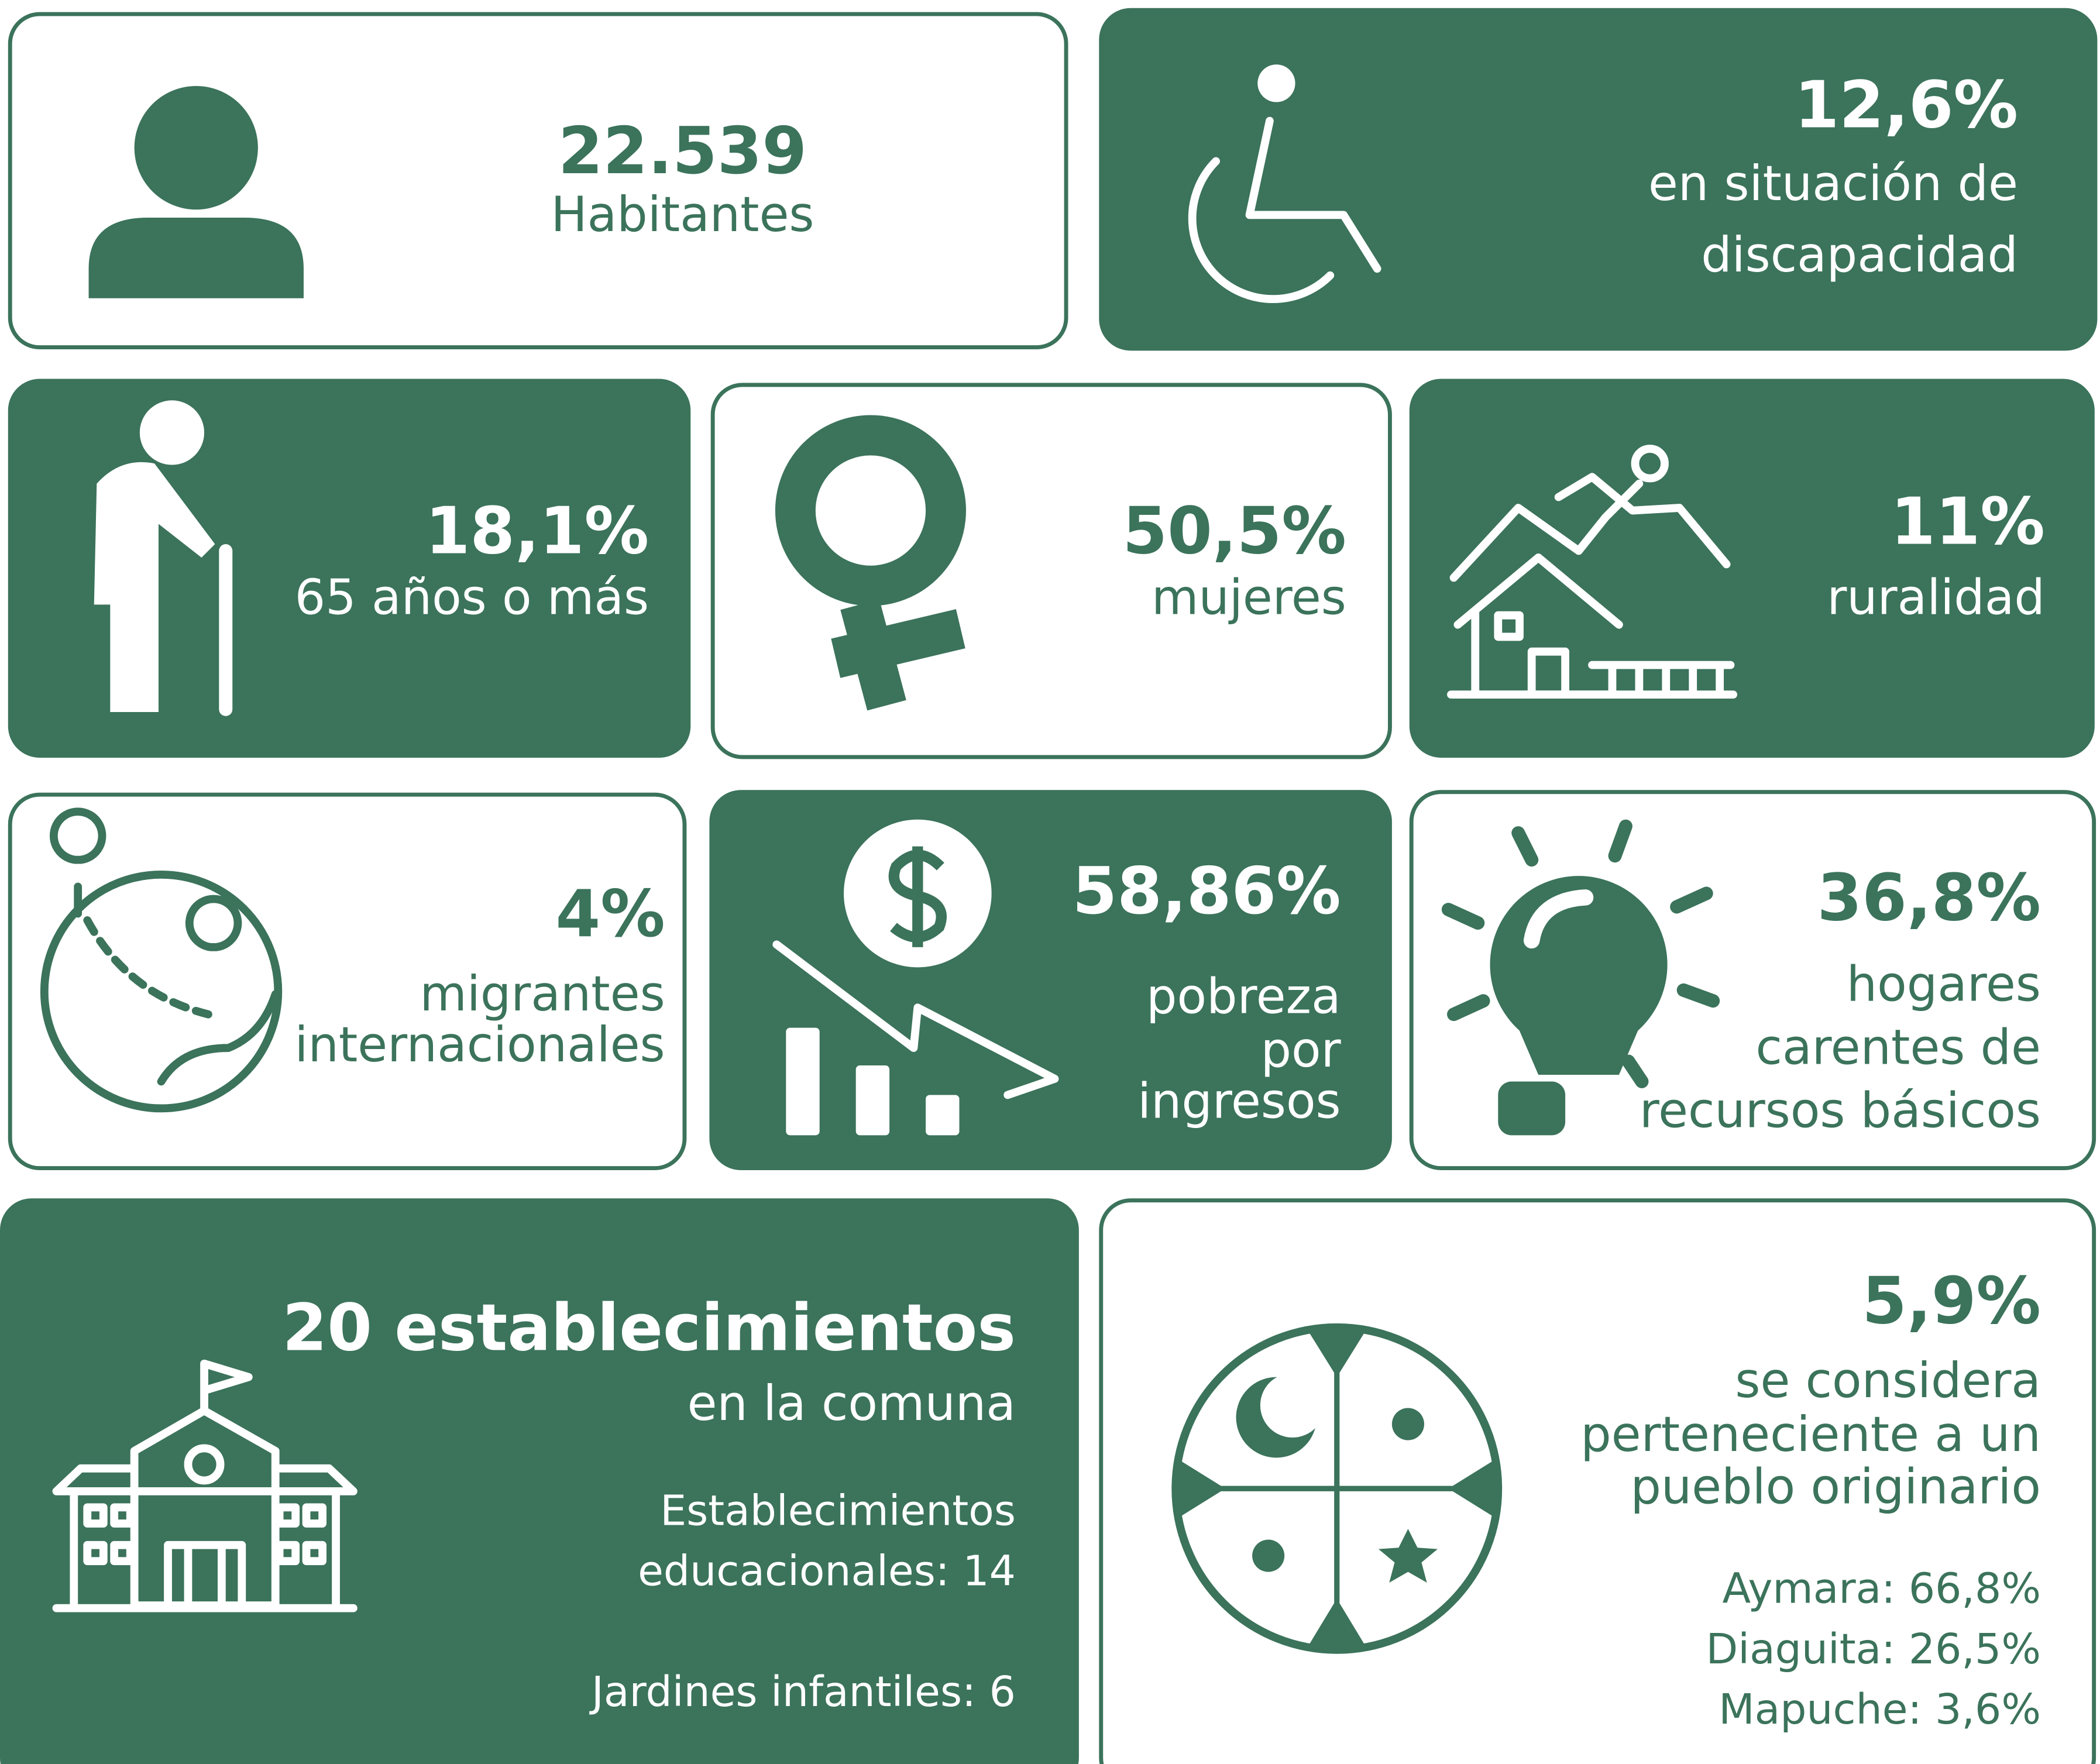 The height and width of the screenshot is (1764, 2100). Describe the element at coordinates (1951, 1300) in the screenshot. I see `stat-value: 5,9%` at that location.